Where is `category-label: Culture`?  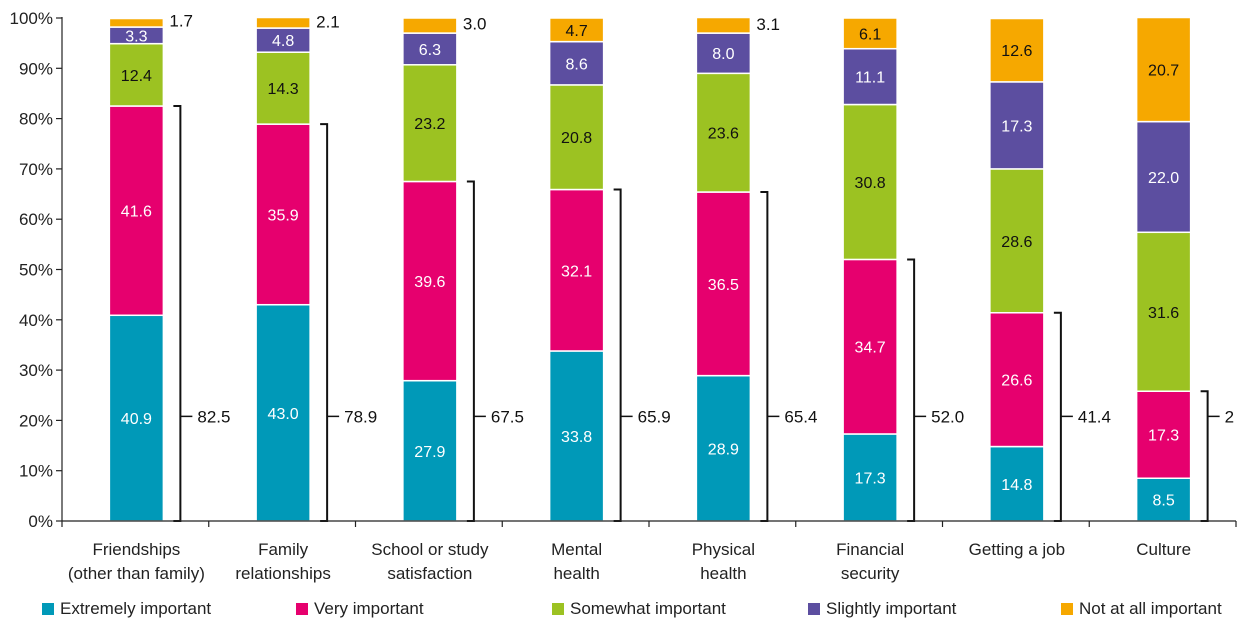 category-label: Culture is located at coordinates (1163, 549).